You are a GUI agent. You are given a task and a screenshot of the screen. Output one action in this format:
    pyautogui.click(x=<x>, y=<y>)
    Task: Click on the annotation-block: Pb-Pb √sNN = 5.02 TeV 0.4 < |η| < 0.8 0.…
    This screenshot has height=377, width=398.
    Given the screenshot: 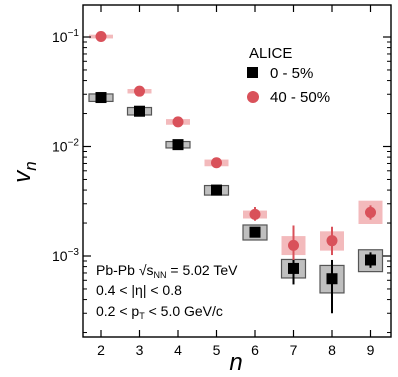 What is the action you would take?
    pyautogui.click(x=167, y=291)
    